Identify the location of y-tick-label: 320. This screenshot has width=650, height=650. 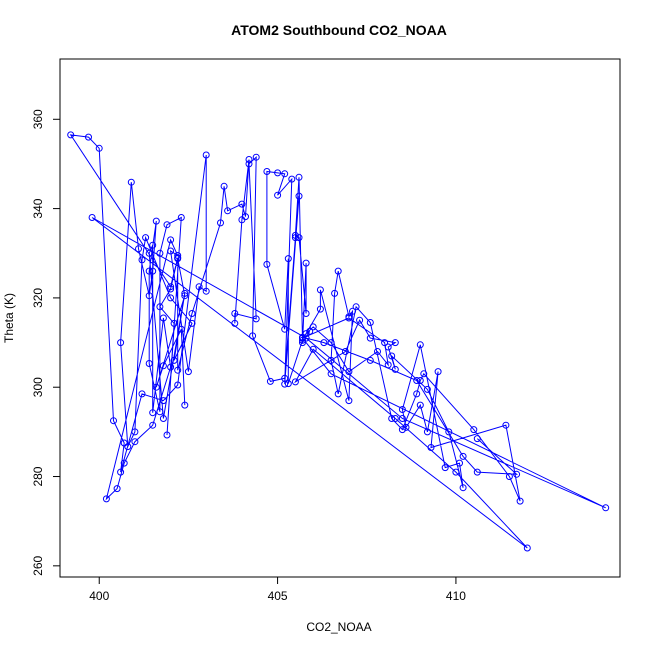
(38, 298).